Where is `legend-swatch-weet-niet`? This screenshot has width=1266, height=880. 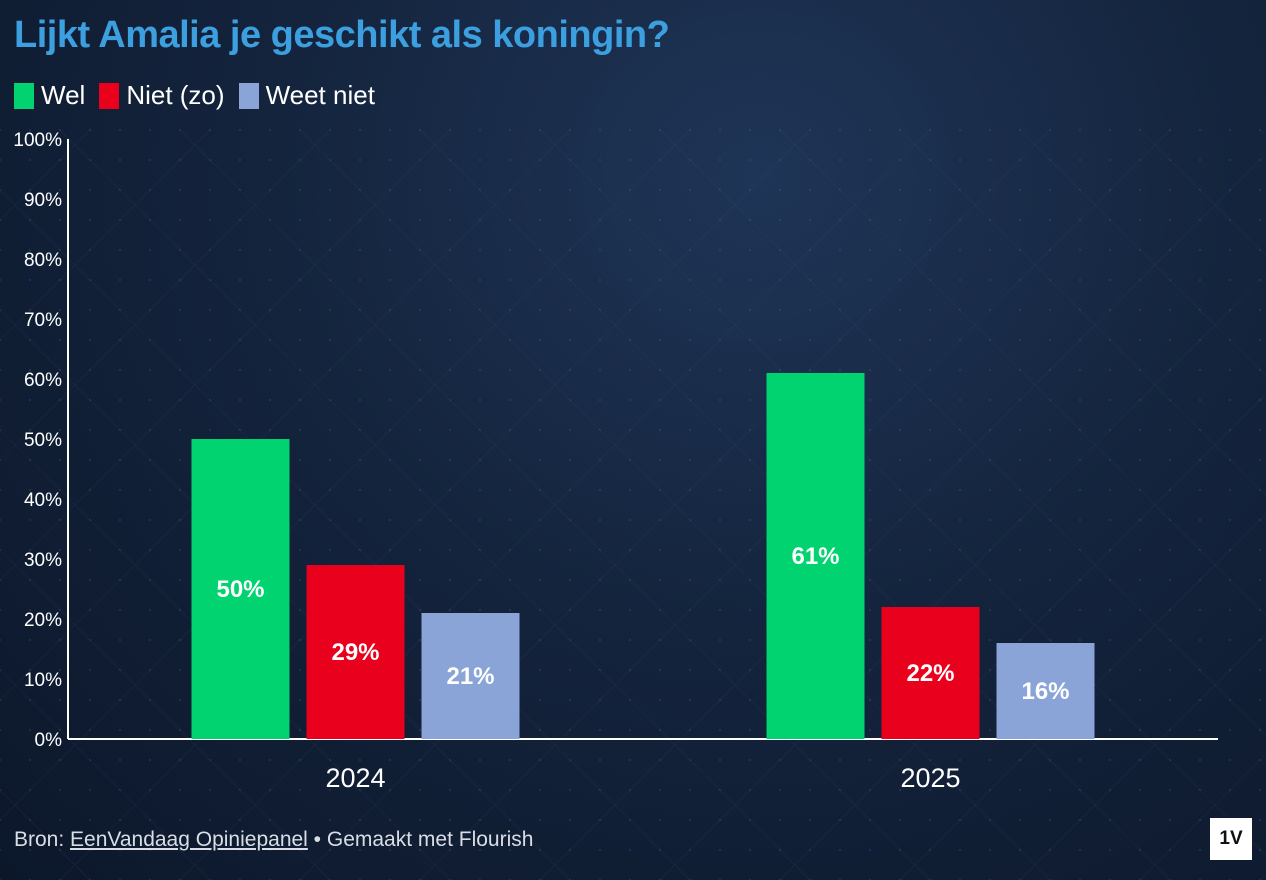
legend-swatch-weet-niet is located at coordinates (248, 95).